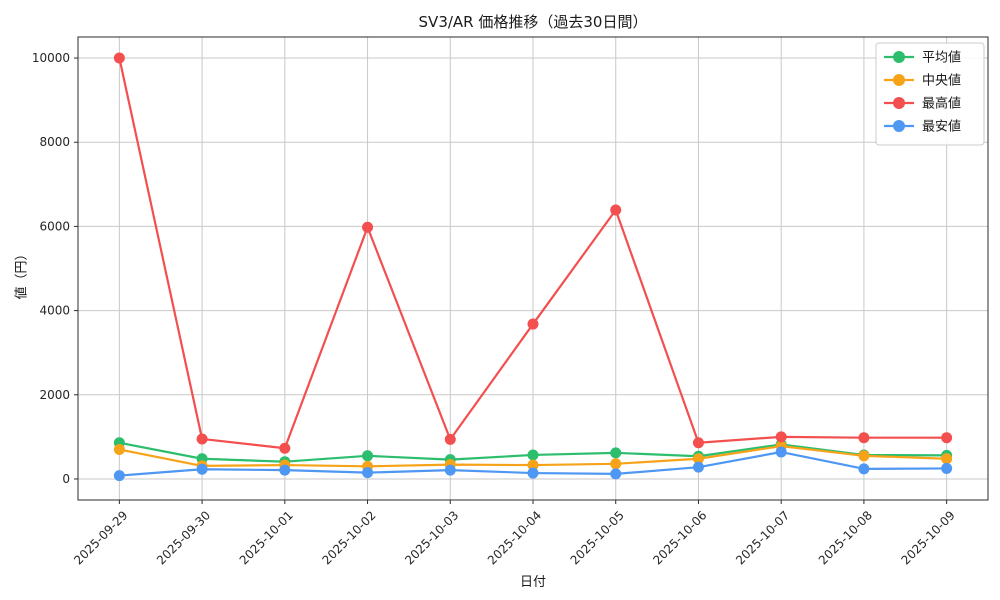 The width and height of the screenshot is (1000, 600). What do you see at coordinates (183, 537) in the screenshot?
I see `x-tick-label: 2025-09-30` at bounding box center [183, 537].